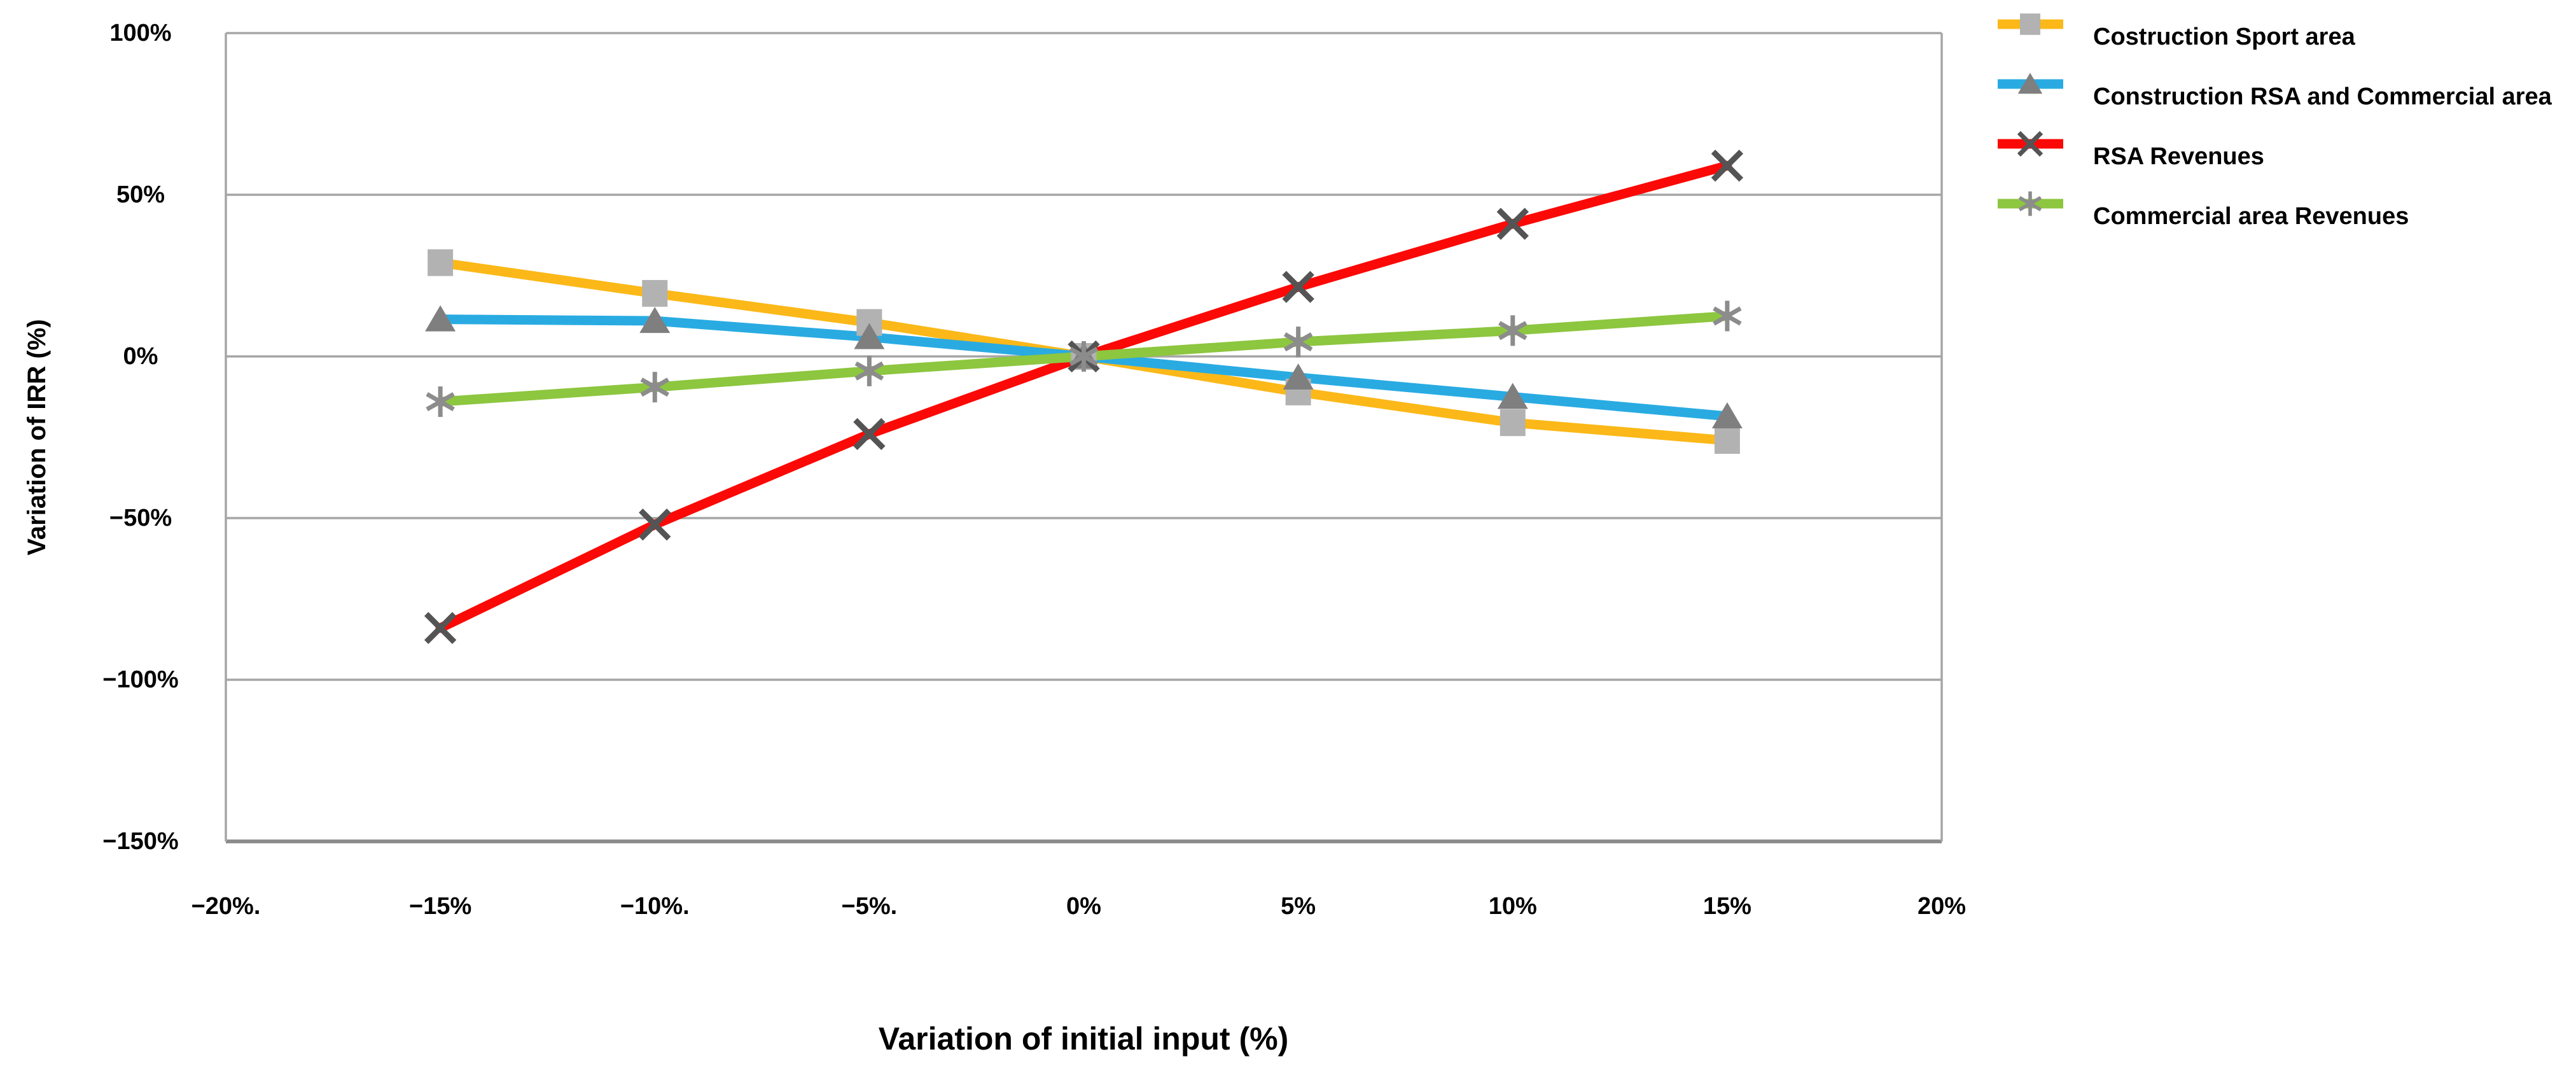 This screenshot has width=2576, height=1068. I want to click on legend-item: Construction RSA and Commercial area, so click(2275, 91).